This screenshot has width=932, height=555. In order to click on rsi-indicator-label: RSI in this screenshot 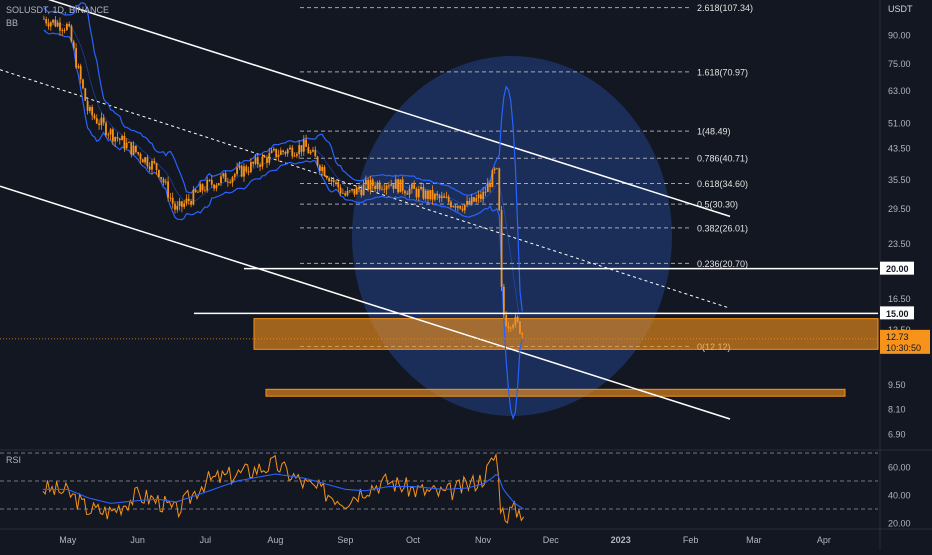, I will do `click(14, 460)`.